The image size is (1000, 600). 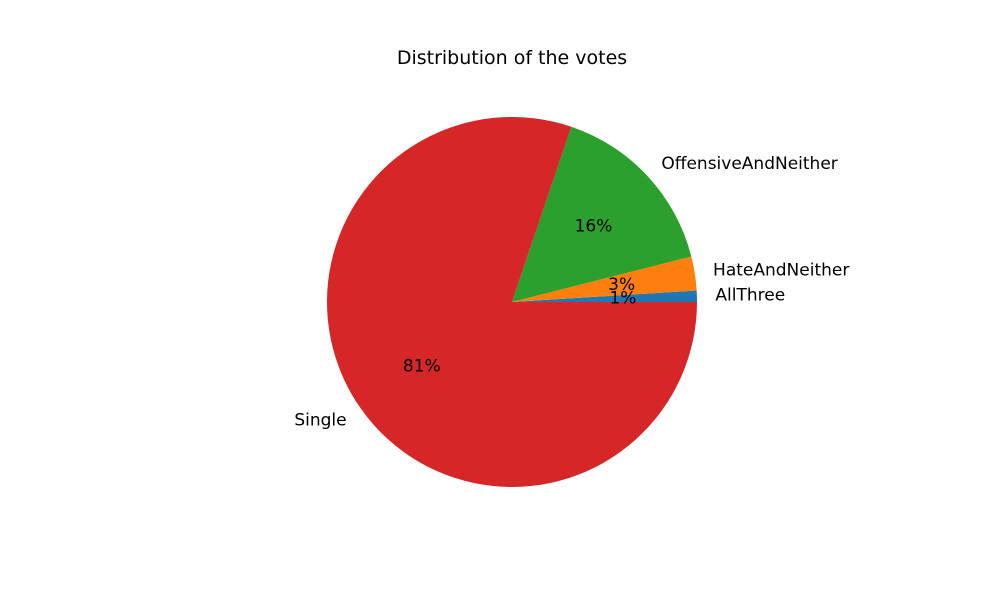 What do you see at coordinates (781, 270) in the screenshot?
I see `slice-label-hate-and-neither: HateAndNeither` at bounding box center [781, 270].